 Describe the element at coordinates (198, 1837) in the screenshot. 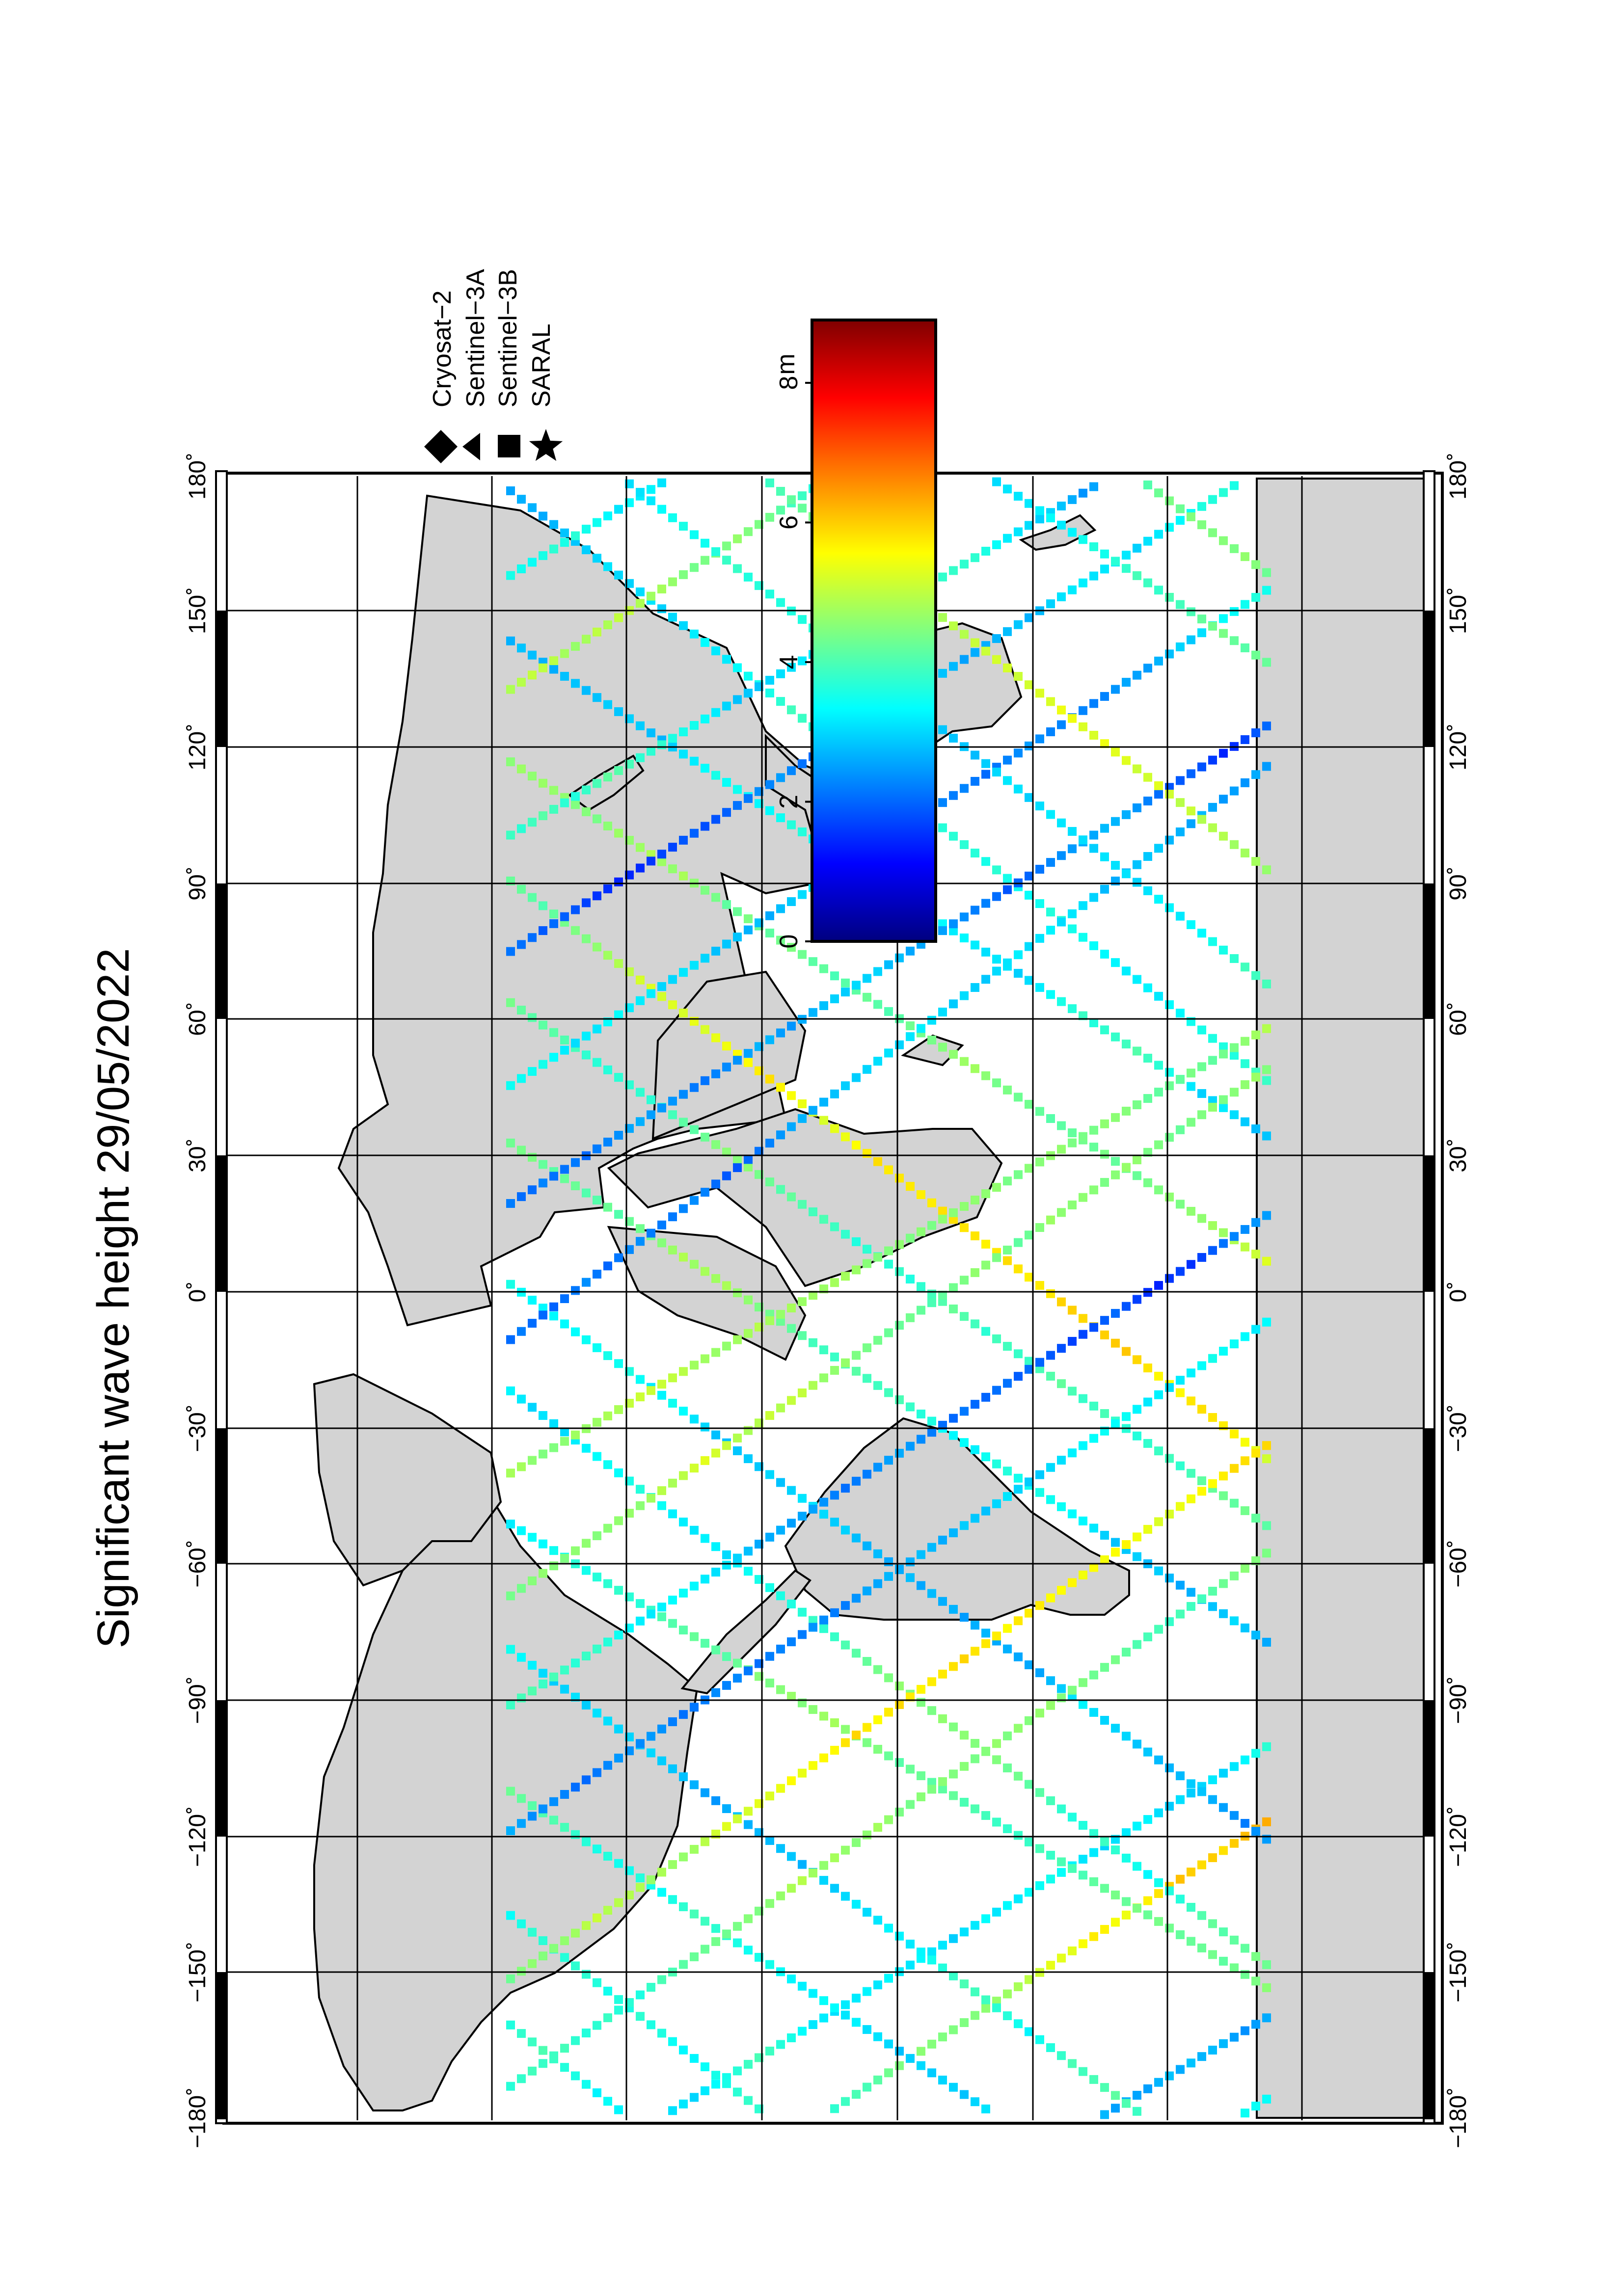

I see `lon-label: −120˚` at that location.